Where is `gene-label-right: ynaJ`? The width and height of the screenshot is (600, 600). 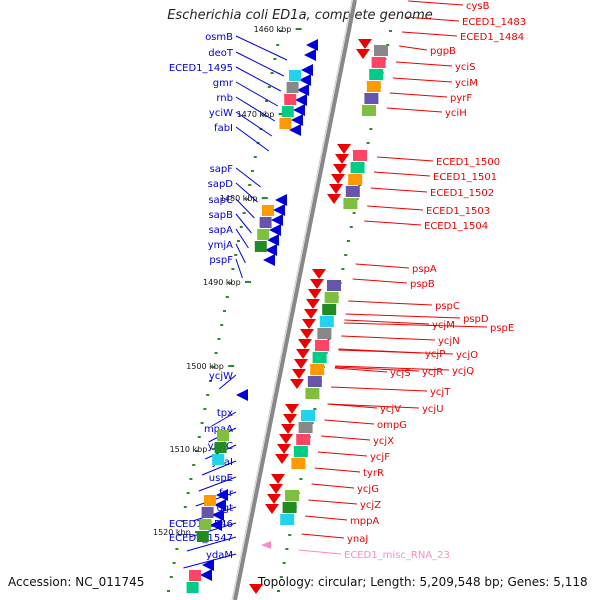 gene-label-right: ynaJ is located at coordinates (357, 539).